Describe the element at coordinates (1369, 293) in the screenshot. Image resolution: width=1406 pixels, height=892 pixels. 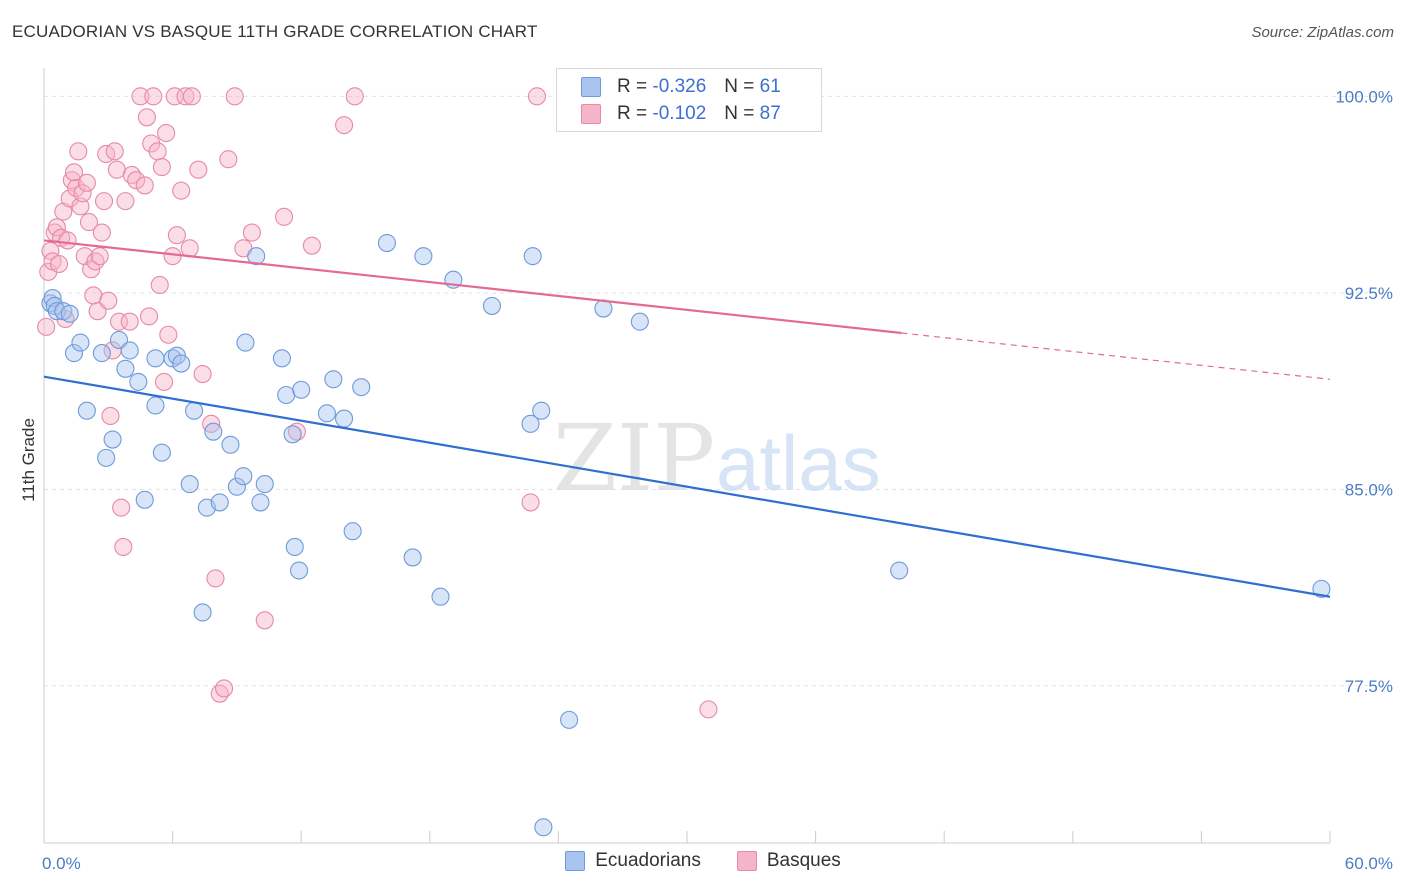
I see `y-tick-label: 92.5%` at that location.